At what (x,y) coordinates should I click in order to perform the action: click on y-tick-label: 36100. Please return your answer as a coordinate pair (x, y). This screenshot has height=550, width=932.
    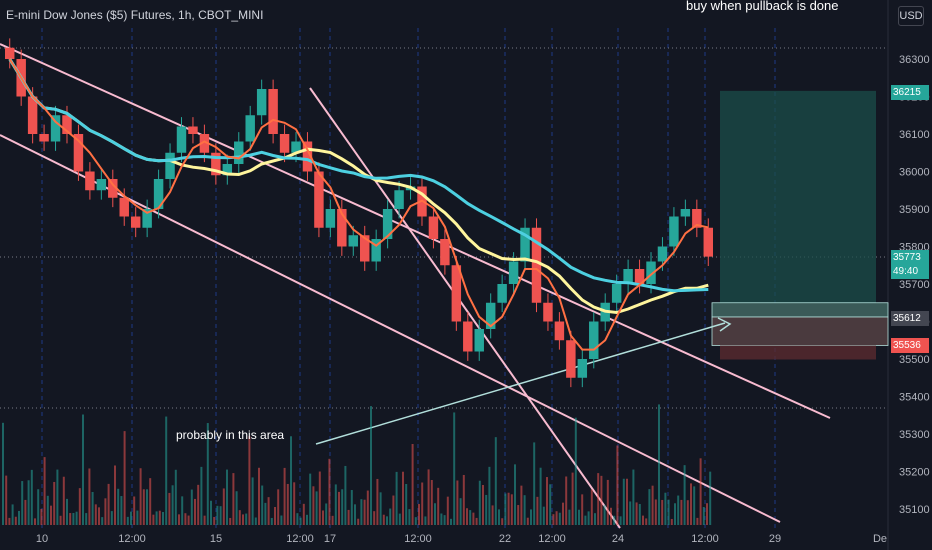
    Looking at the image, I should click on (914, 135).